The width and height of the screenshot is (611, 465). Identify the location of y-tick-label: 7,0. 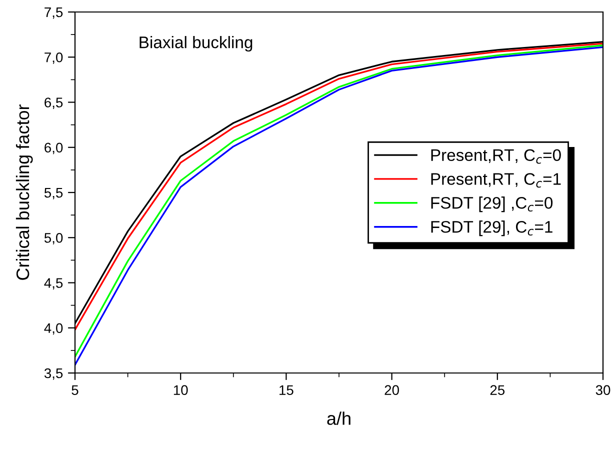
(53, 58).